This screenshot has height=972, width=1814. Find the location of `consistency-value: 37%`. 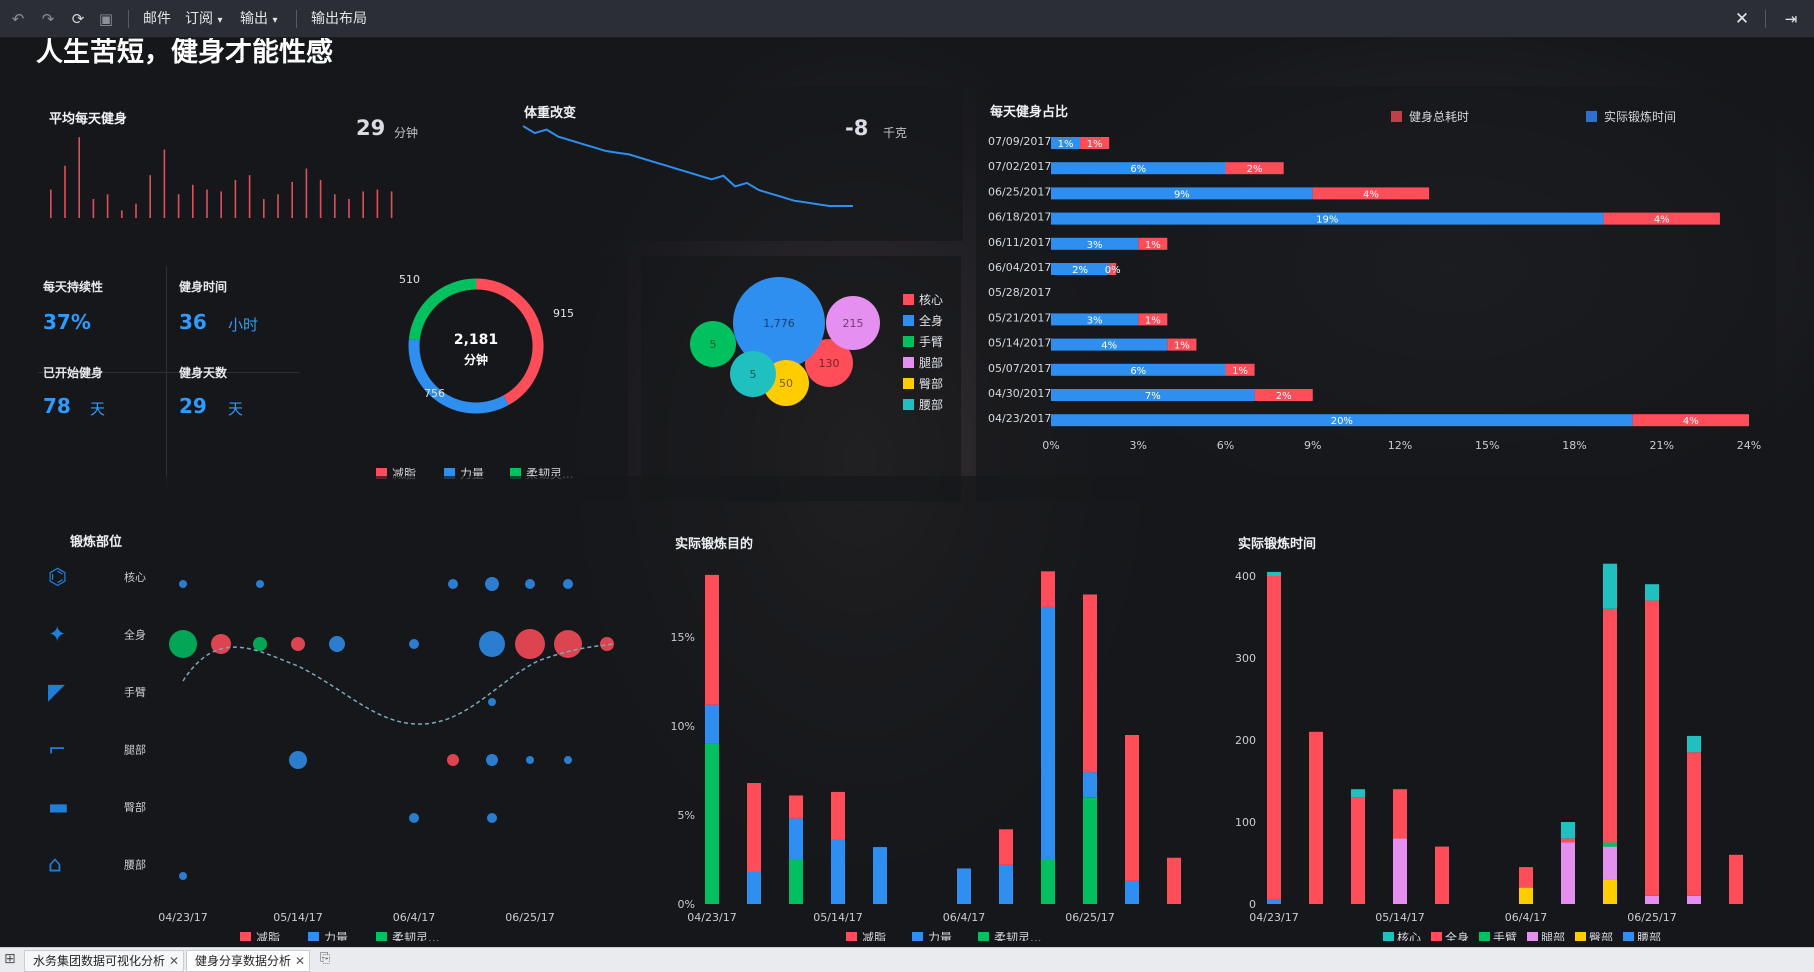

consistency-value: 37% is located at coordinates (67, 322).